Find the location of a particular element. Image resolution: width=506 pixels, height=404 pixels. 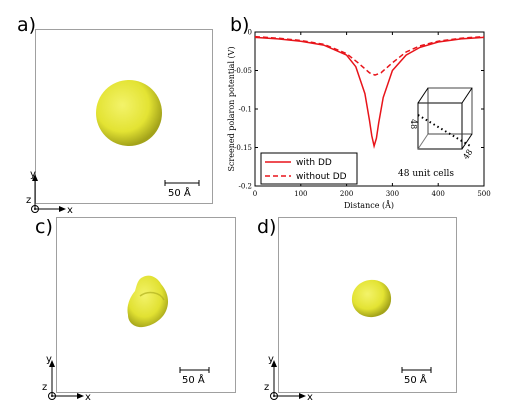

x-tick-label: 100 is located at coordinates (300, 194).